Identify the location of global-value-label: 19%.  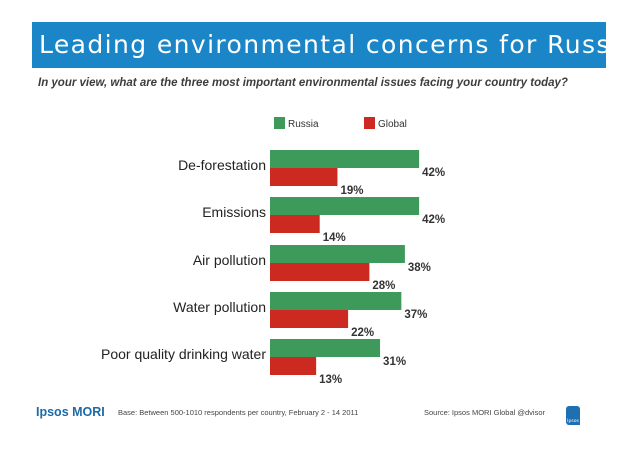
(351, 191).